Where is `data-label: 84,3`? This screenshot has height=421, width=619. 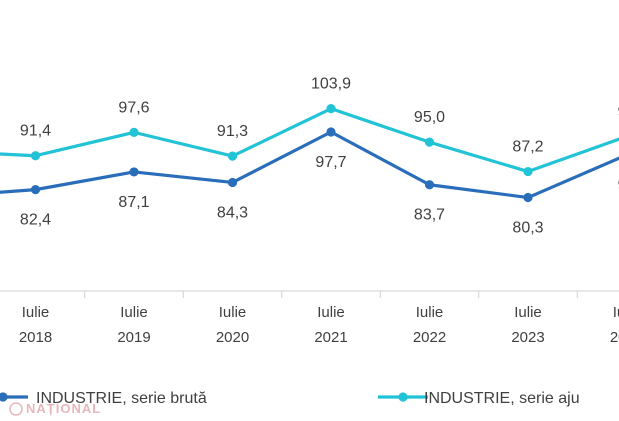 data-label: 84,3 is located at coordinates (232, 212).